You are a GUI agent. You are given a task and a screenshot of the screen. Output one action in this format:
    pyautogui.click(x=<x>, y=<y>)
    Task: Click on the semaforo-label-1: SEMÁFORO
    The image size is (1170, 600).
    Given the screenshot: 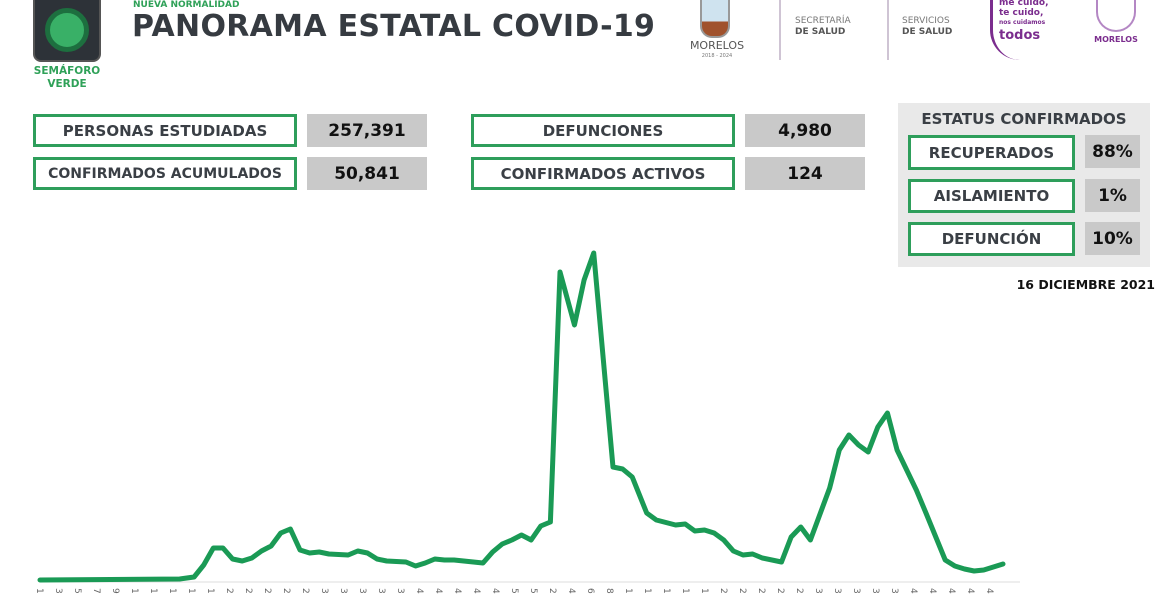 What is the action you would take?
    pyautogui.click(x=67, y=71)
    